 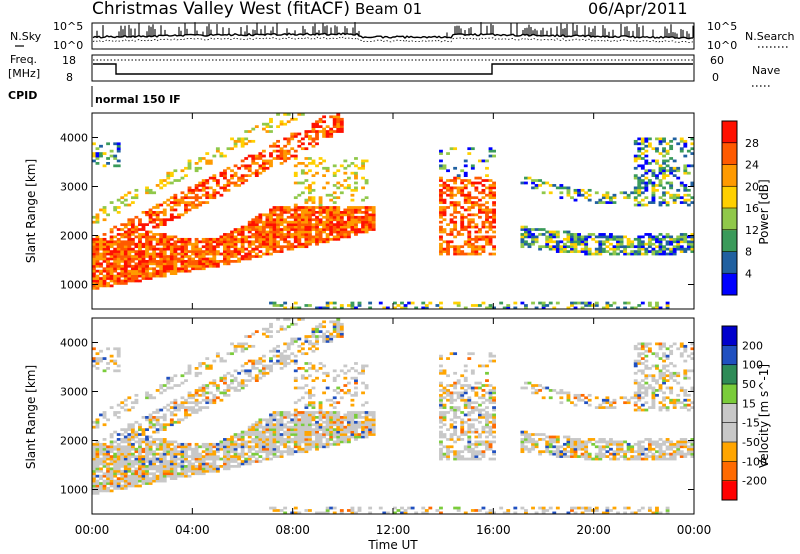 What do you see at coordinates (729, 219) in the screenshot?
I see `colorbar-swatch` at bounding box center [729, 219].